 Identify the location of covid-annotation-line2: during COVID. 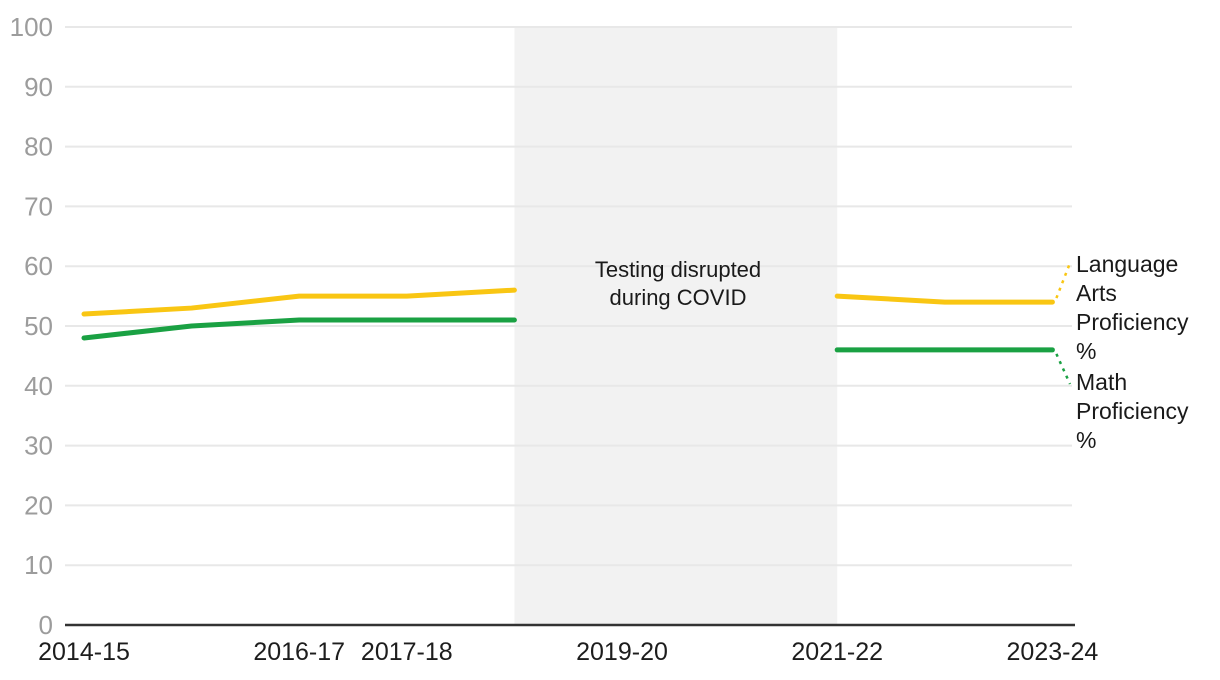
(678, 297).